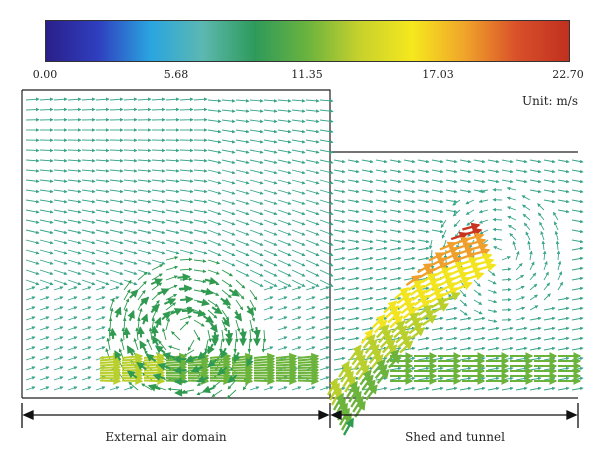 Image resolution: width=600 pixels, height=461 pixels. Describe the element at coordinates (307, 74) in the screenshot. I see `colorbar-tick-2: 11.35` at that location.